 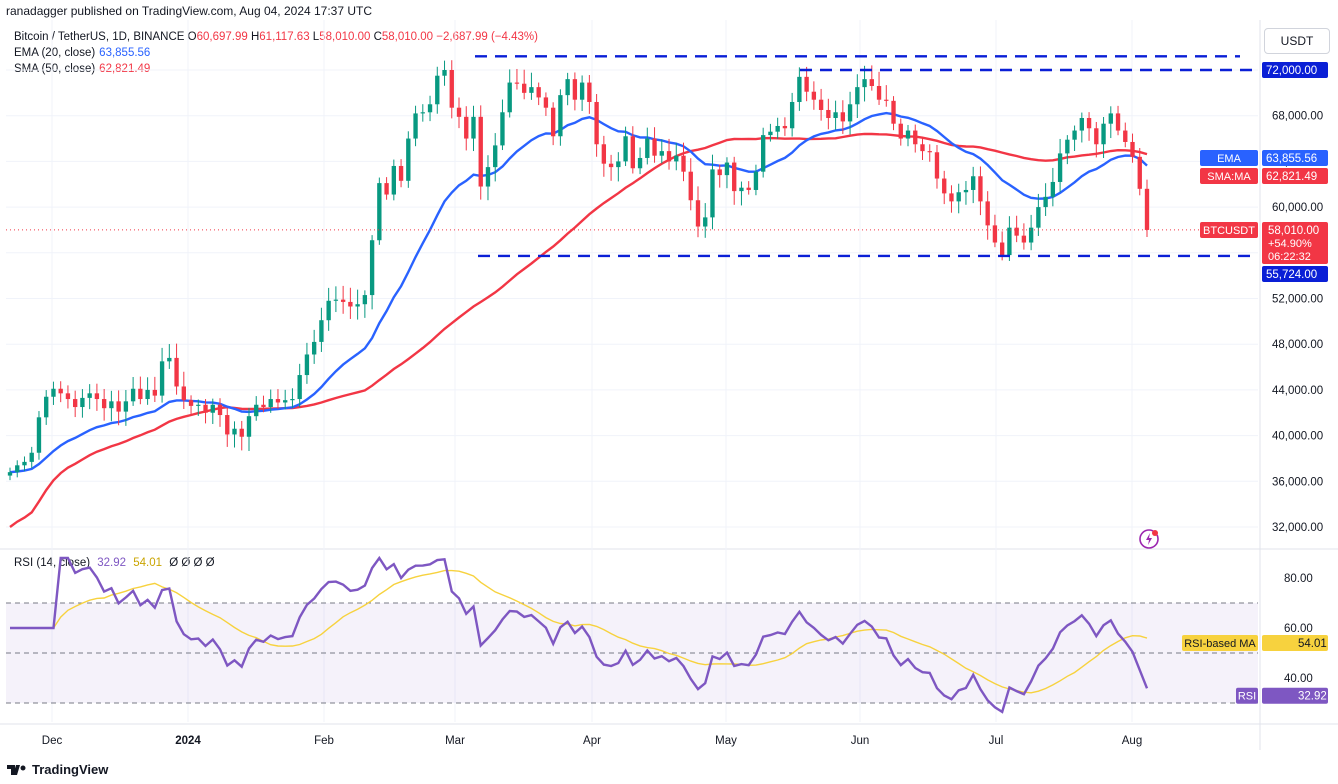 What do you see at coordinates (1149, 539) in the screenshot?
I see `lightning-icon` at bounding box center [1149, 539].